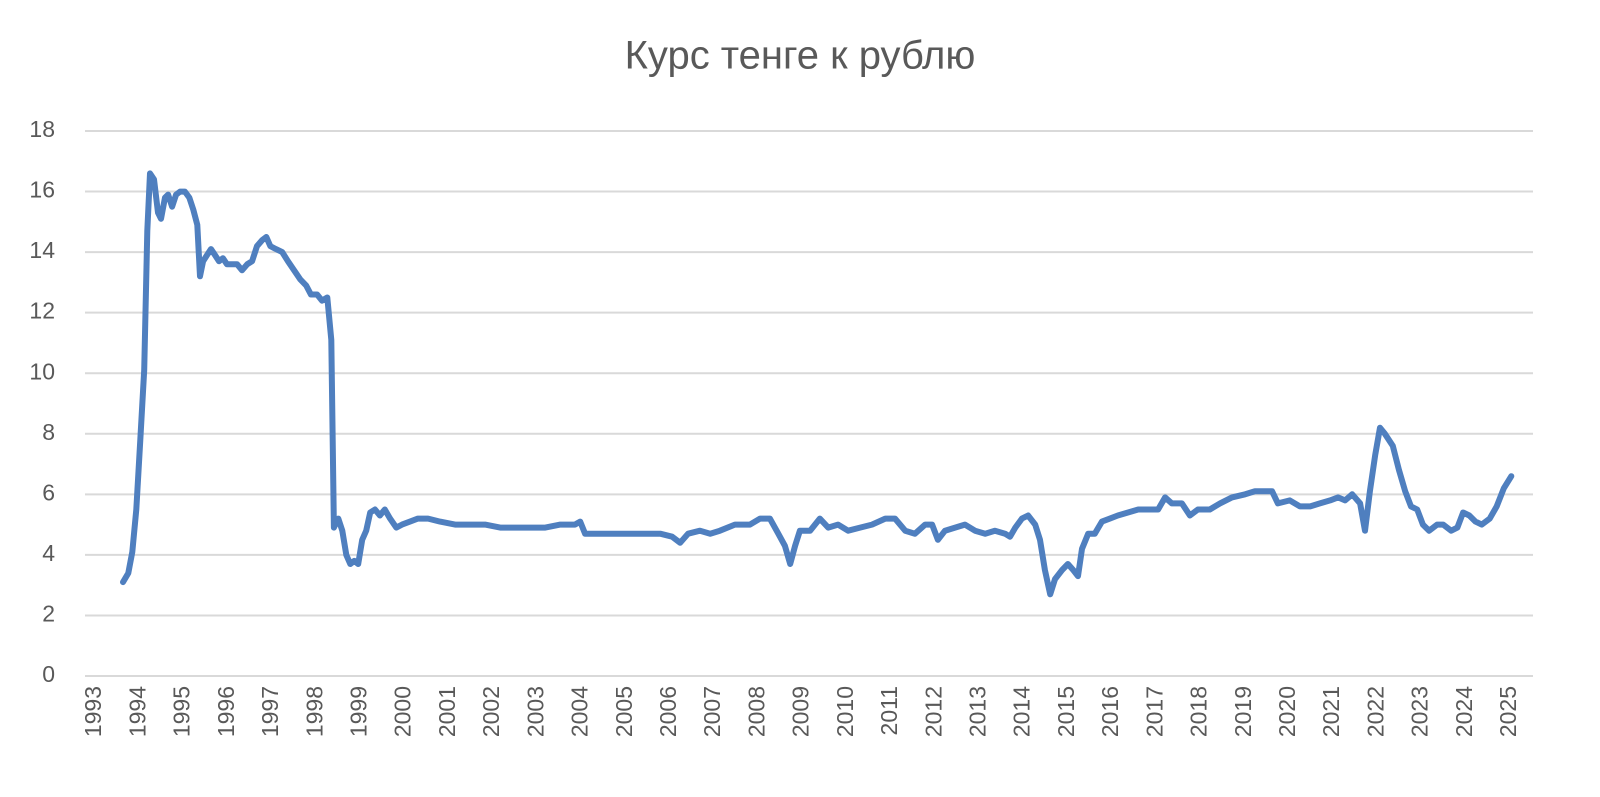 The width and height of the screenshot is (1600, 797). What do you see at coordinates (1420, 711) in the screenshot?
I see `x-tick-label: 2023` at bounding box center [1420, 711].